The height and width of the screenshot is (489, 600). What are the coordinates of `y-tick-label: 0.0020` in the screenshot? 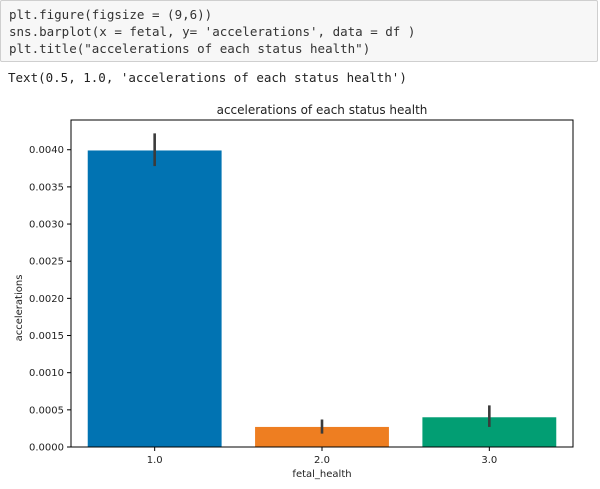 It's located at (46, 299).